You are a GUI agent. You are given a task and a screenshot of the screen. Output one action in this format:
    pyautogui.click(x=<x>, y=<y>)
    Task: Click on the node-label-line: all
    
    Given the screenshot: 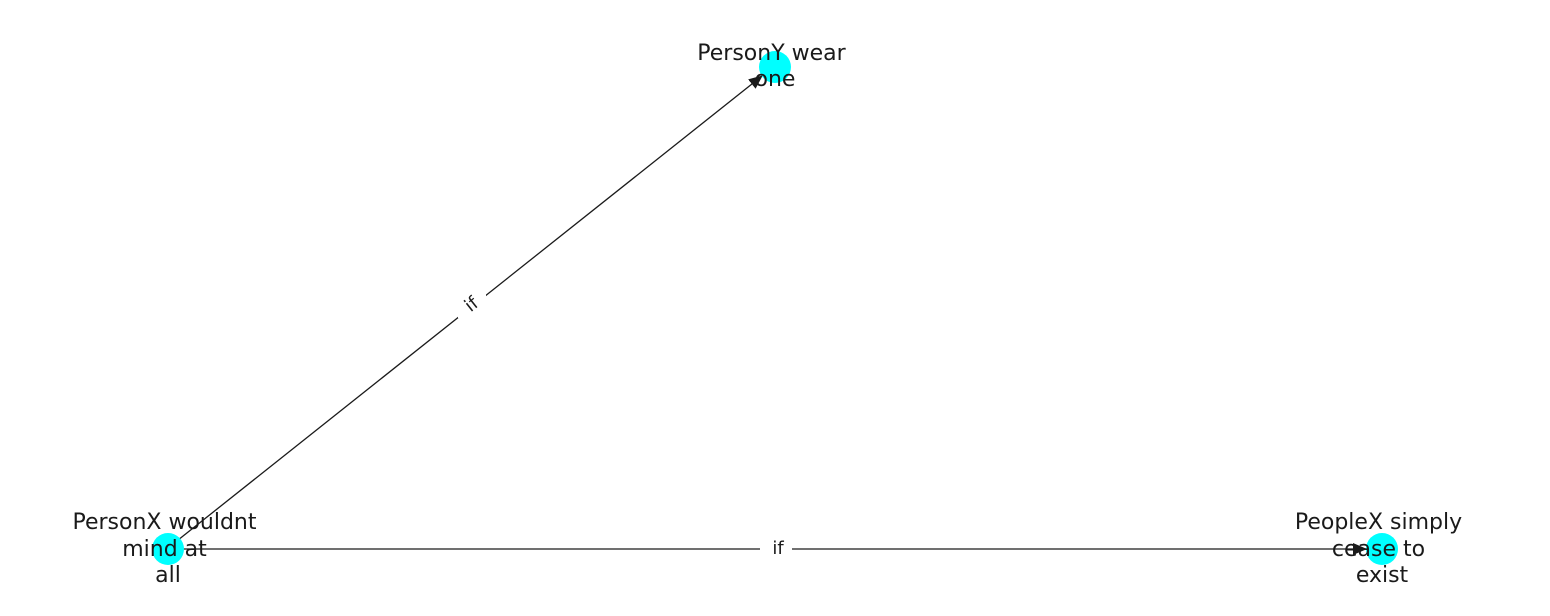 What is the action you would take?
    pyautogui.click(x=168, y=575)
    